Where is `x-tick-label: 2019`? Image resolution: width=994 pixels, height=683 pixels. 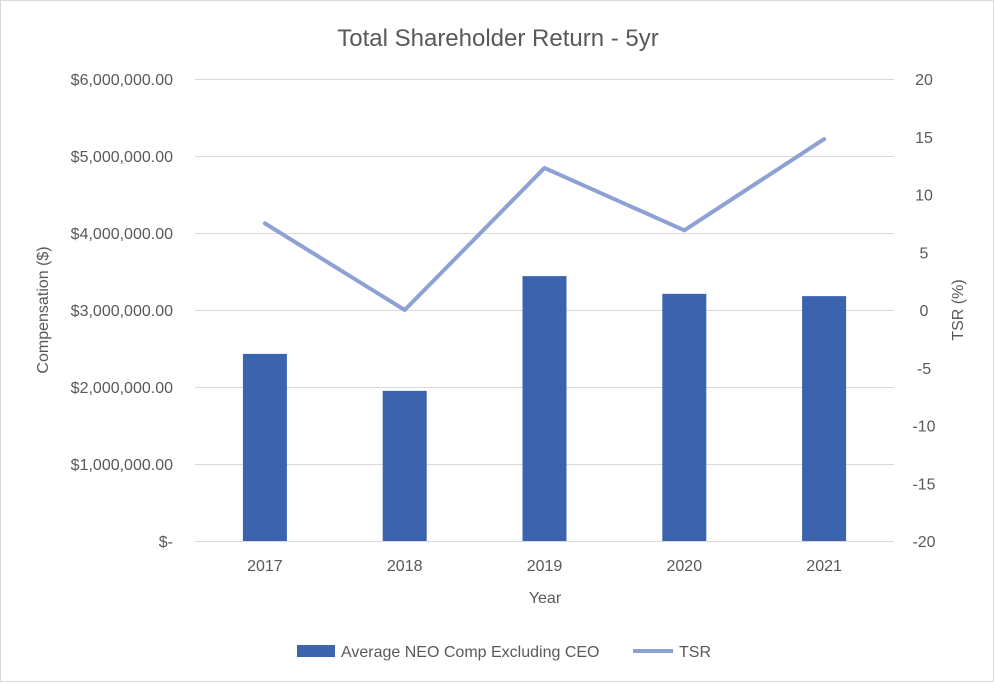 x-tick-label: 2019 is located at coordinates (545, 566).